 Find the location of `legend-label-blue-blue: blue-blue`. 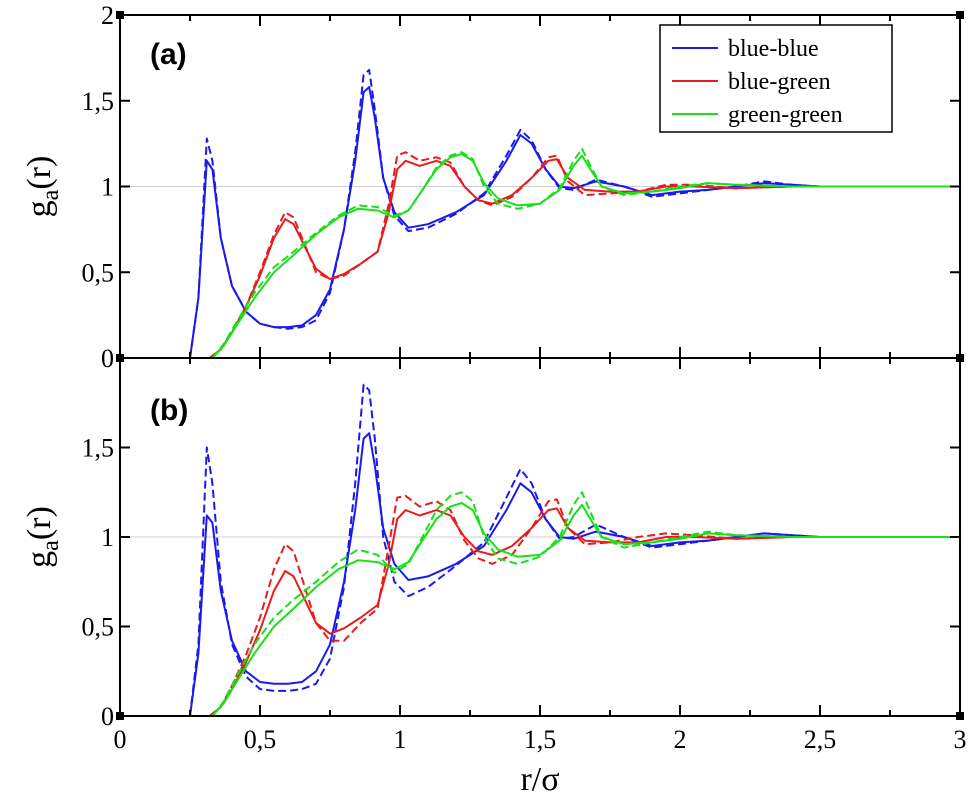

legend-label-blue-blue: blue-blue is located at coordinates (773, 49).